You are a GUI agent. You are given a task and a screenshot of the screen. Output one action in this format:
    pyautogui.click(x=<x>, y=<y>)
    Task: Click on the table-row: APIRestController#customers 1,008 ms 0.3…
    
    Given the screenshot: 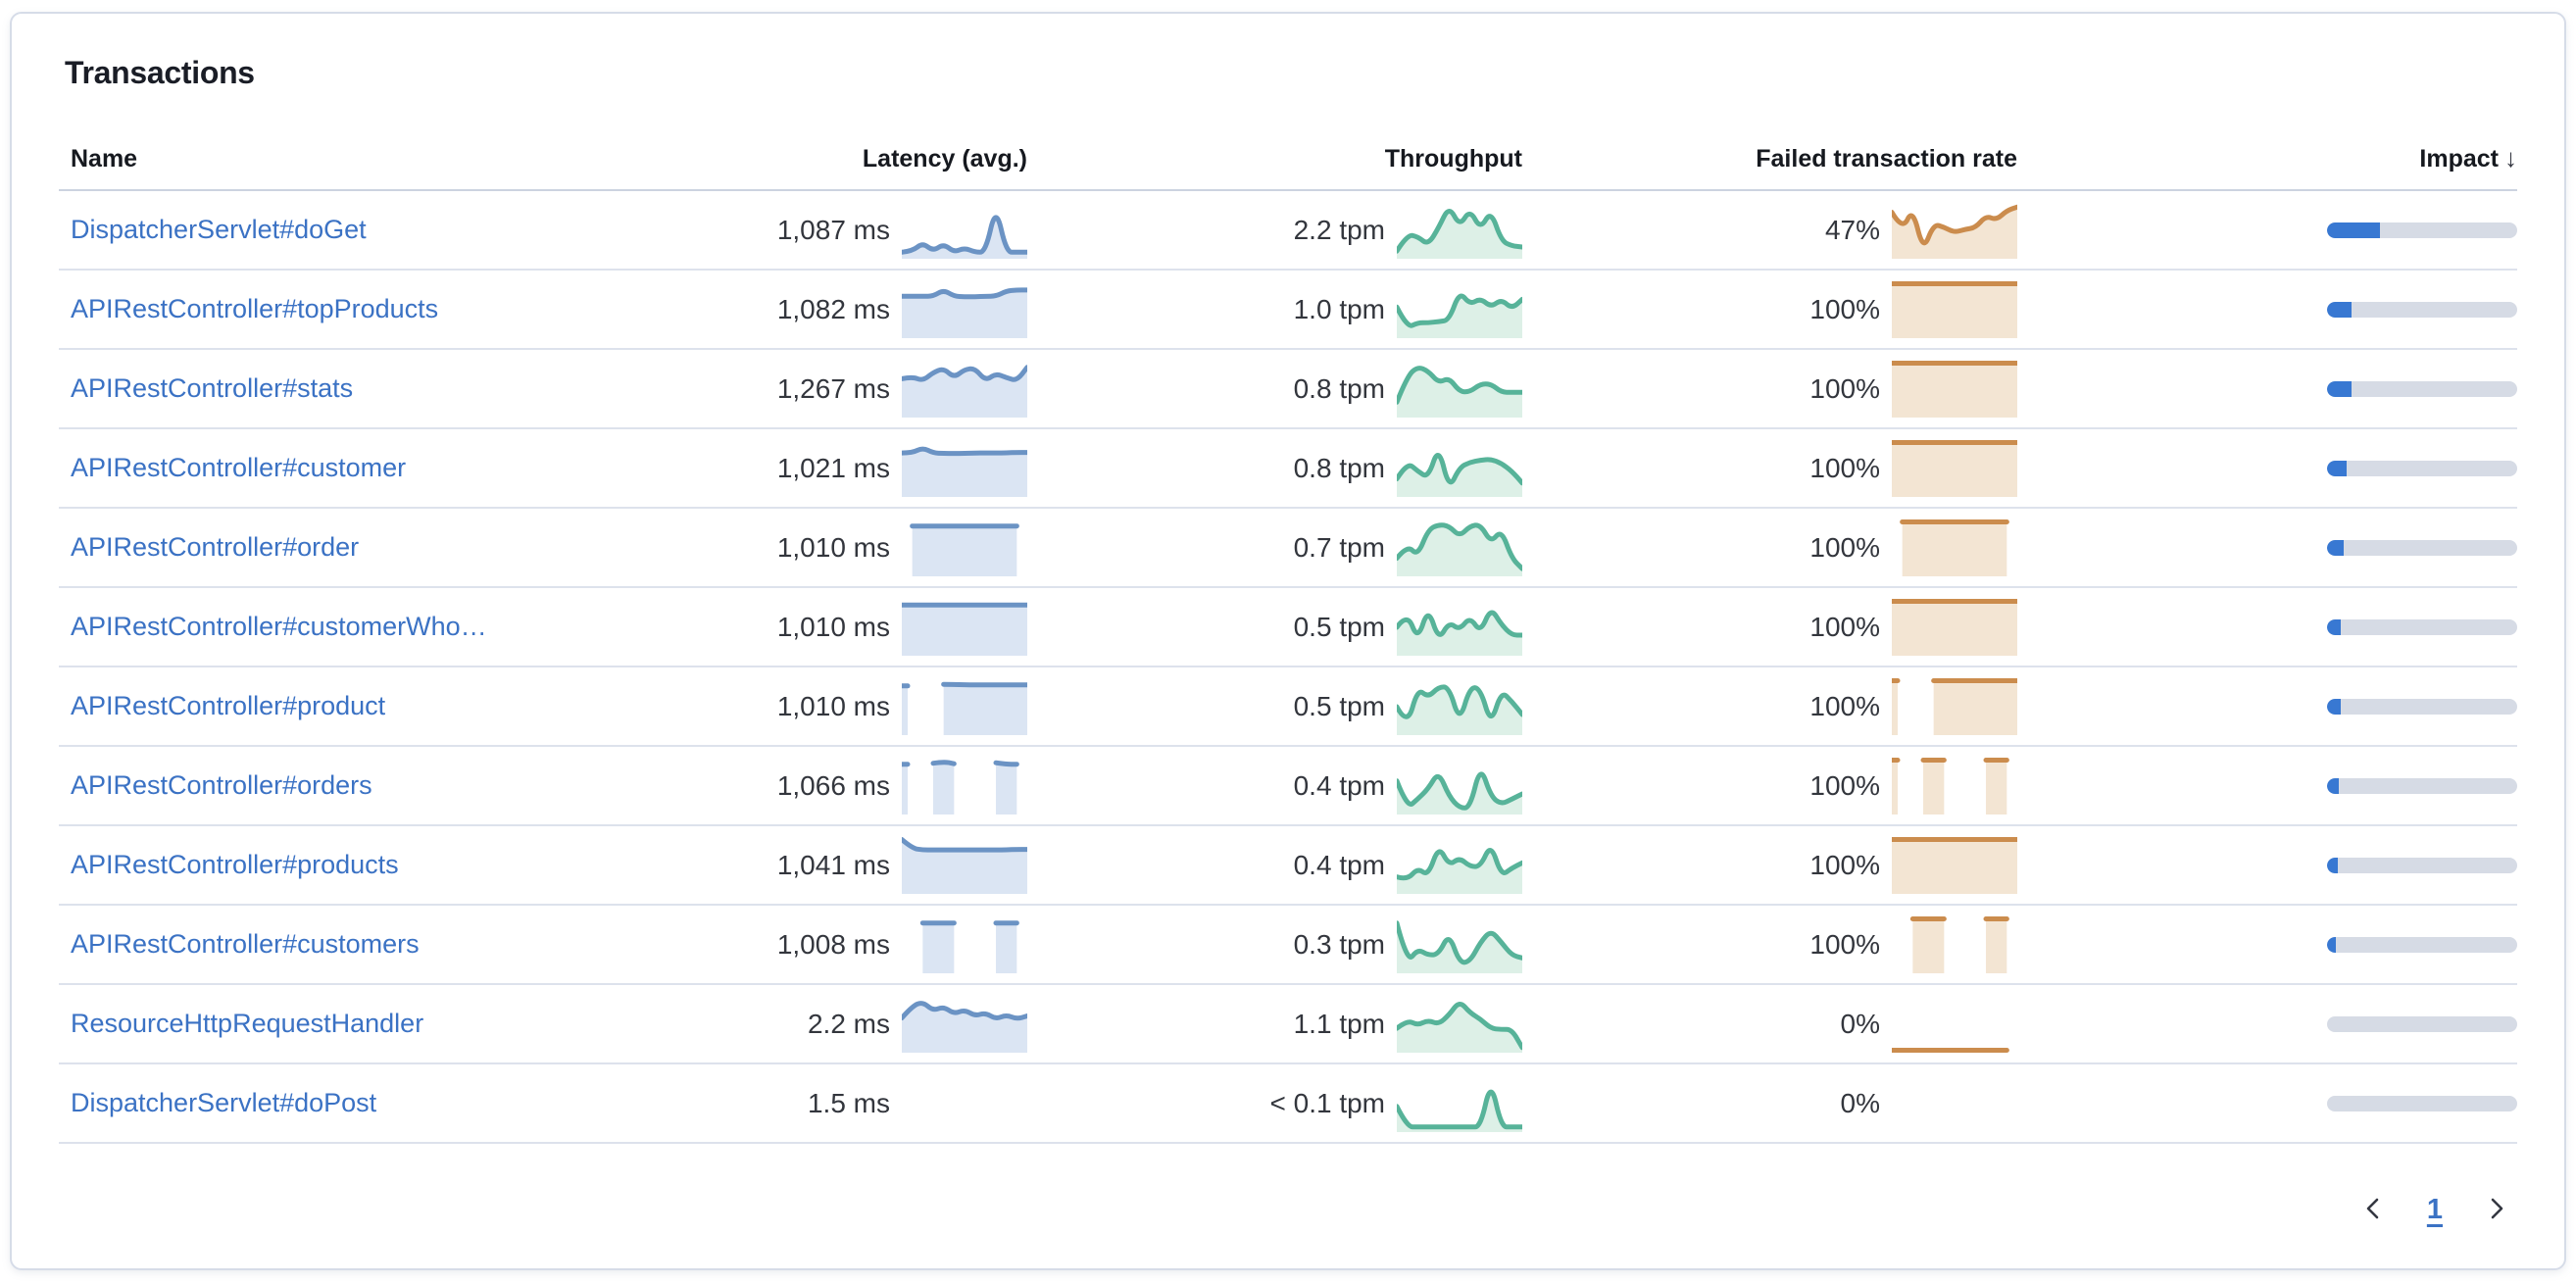 What is the action you would take?
    pyautogui.click(x=1288, y=945)
    